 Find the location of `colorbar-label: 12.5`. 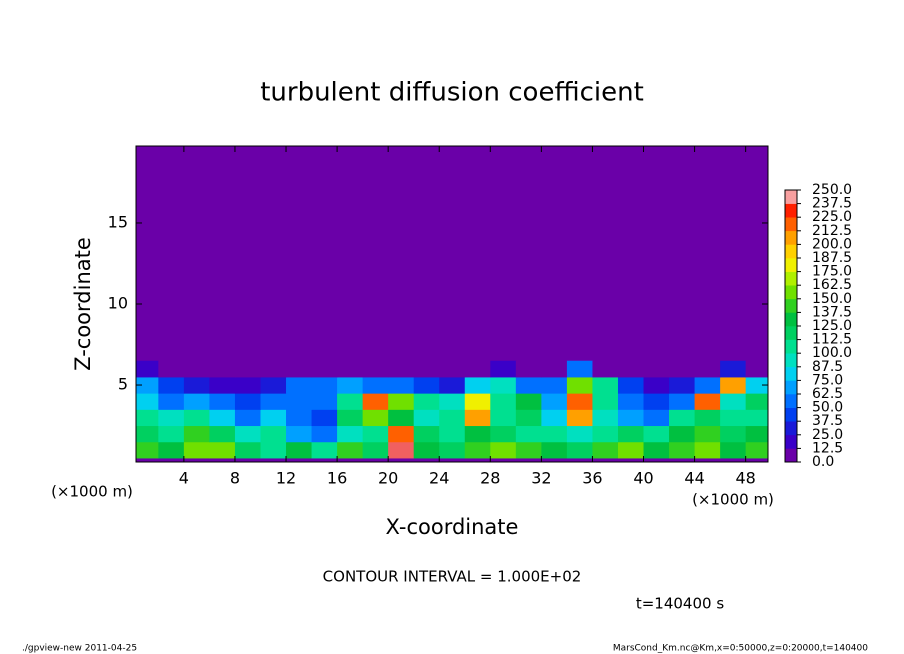

colorbar-label: 12.5 is located at coordinates (827, 448).